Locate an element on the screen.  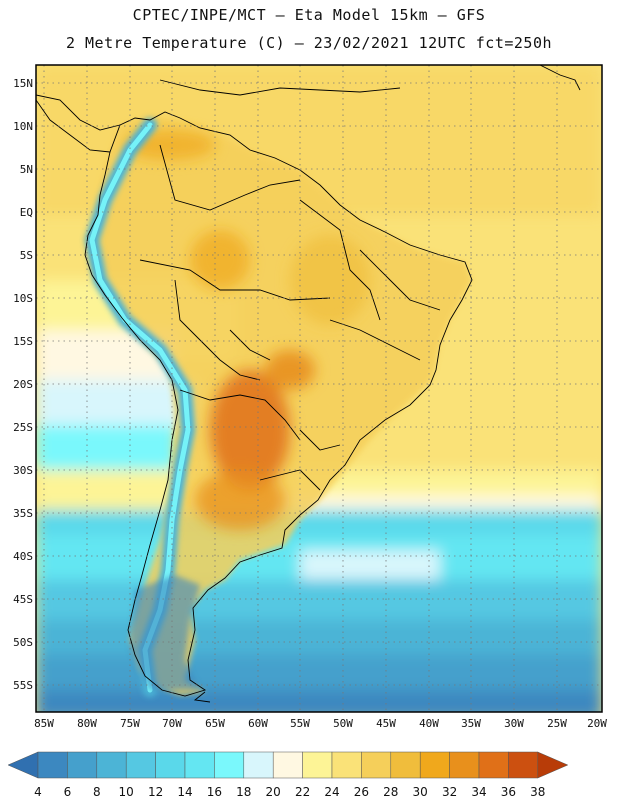
lon-label: 50W is located at coordinates (343, 723).